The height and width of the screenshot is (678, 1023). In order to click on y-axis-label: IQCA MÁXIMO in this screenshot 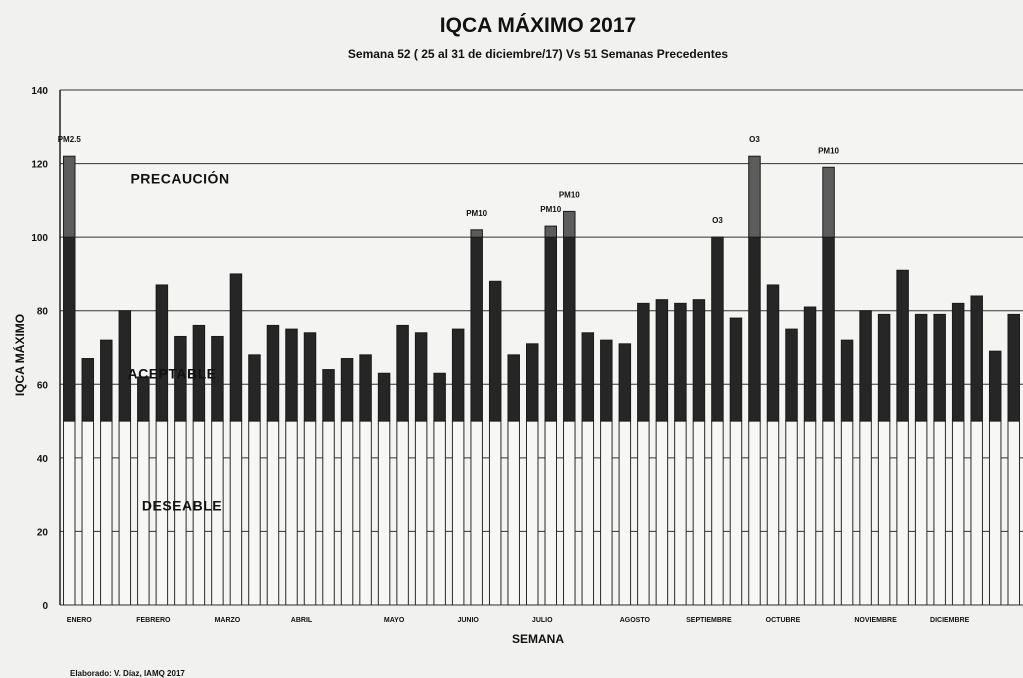, I will do `click(19, 355)`.